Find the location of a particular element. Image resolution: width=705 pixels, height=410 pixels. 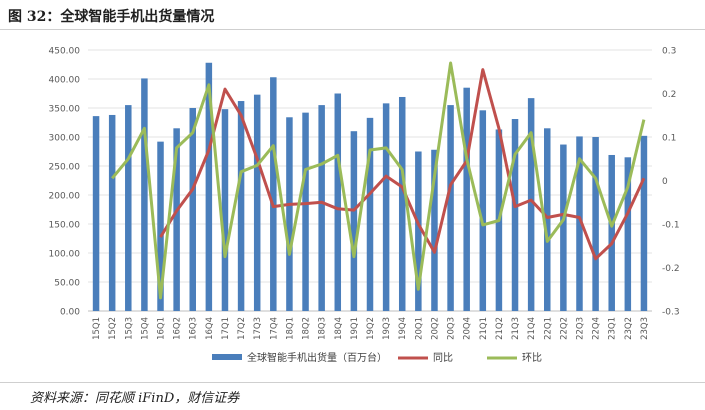

left-axis-tick-label: 50.00 is located at coordinates (67, 284).